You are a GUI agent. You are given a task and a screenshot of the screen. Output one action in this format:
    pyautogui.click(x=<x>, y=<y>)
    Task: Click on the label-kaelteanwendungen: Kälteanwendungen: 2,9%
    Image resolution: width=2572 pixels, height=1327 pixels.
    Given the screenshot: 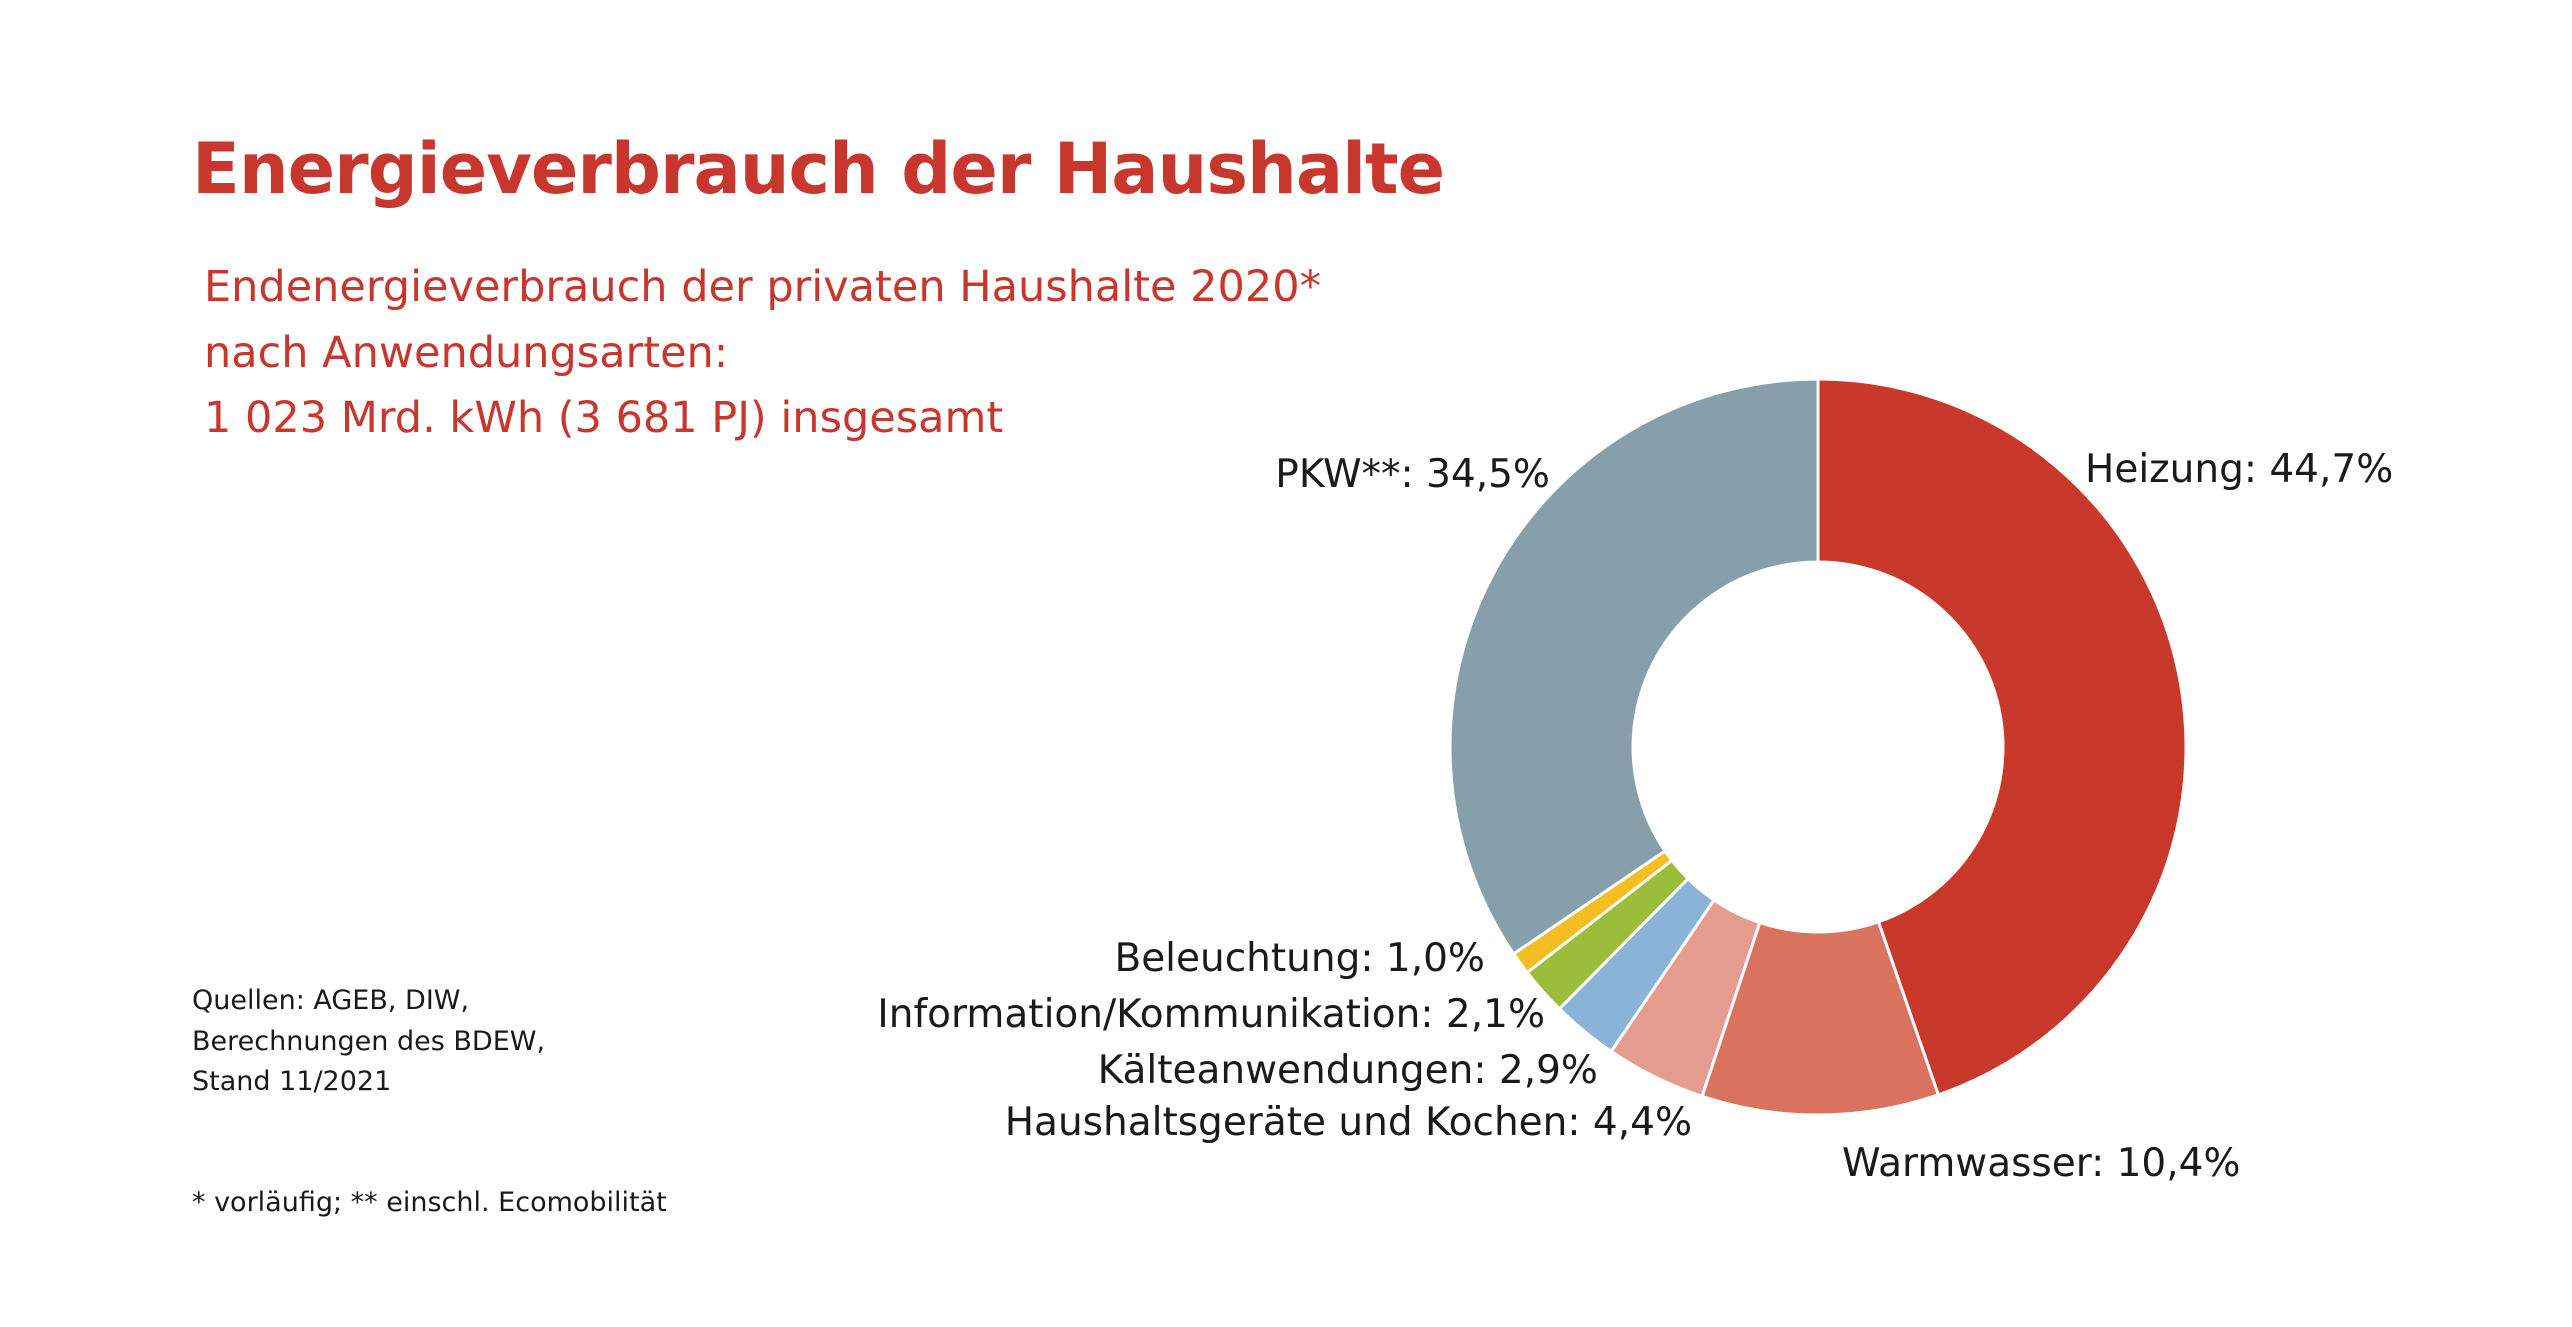 What is the action you would take?
    pyautogui.click(x=1348, y=1070)
    